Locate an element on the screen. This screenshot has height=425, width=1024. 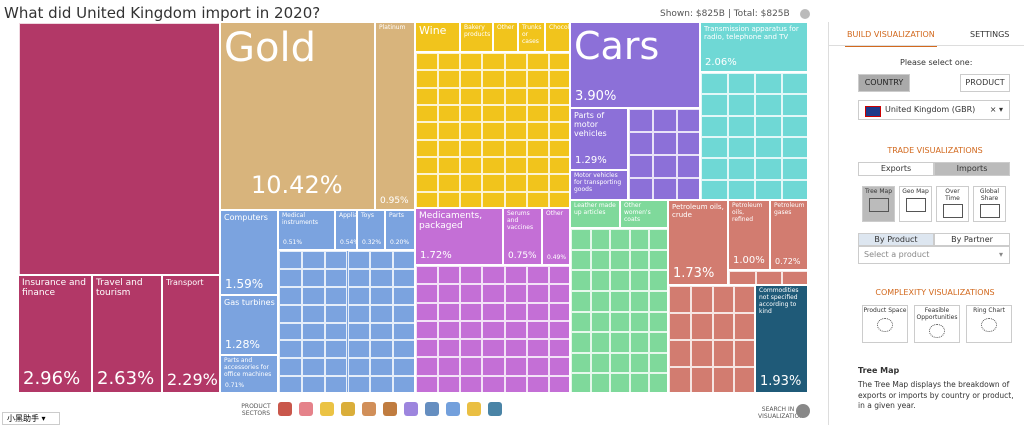
treemap-tile: Cars 3.90% is located at coordinates (635, 65).